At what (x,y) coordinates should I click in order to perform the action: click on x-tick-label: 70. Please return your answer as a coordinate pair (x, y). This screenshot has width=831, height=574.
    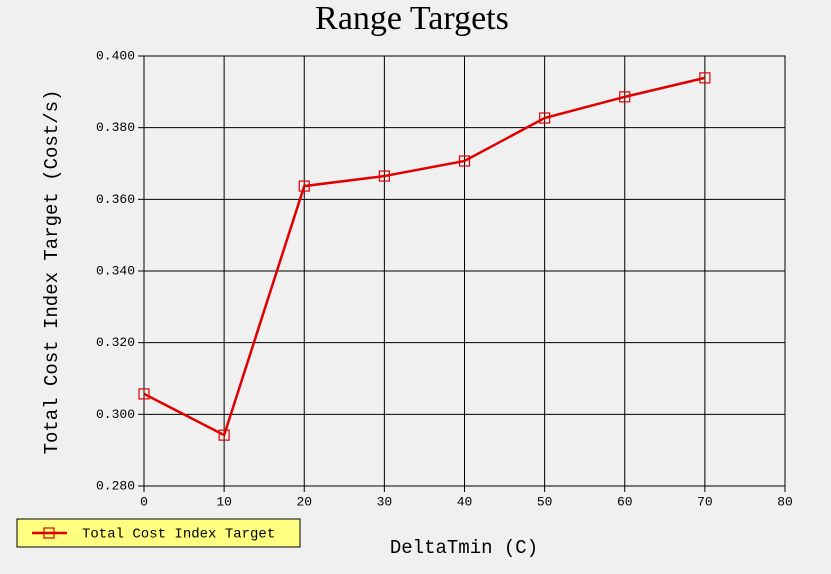
    Looking at the image, I should click on (705, 501).